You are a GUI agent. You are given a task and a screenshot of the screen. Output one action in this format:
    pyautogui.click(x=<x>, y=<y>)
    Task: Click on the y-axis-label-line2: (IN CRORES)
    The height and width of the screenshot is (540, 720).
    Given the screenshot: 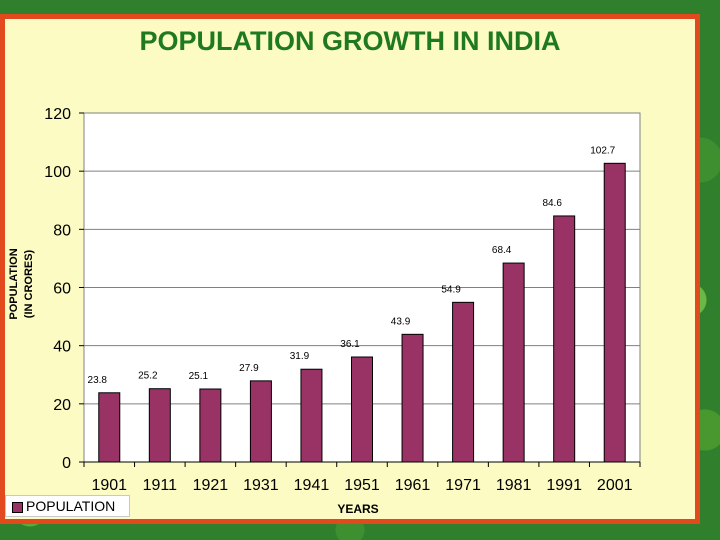 What is the action you would take?
    pyautogui.click(x=29, y=283)
    